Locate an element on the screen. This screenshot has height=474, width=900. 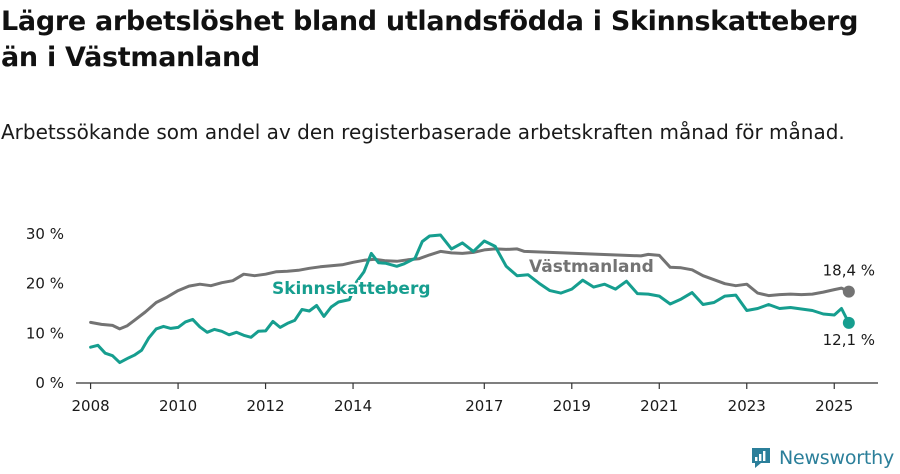
newsworthy-brand: Newsworthy is located at coordinates (822, 458).